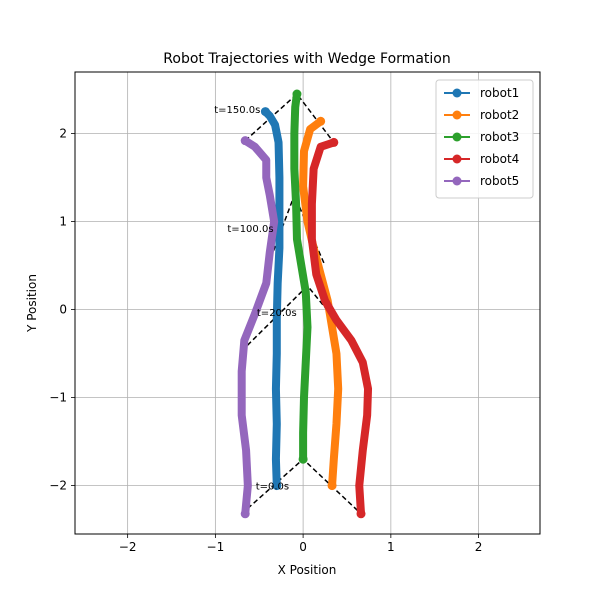 The height and width of the screenshot is (600, 600). Describe the element at coordinates (499, 137) in the screenshot. I see `legend-label: robot3` at that location.